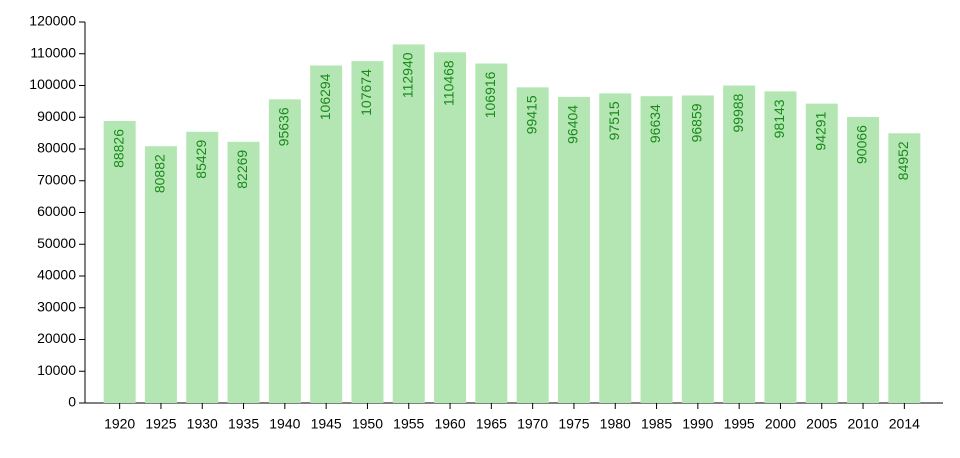 Image resolution: width=960 pixels, height=458 pixels. I want to click on x-tick-label: 2005, so click(821, 424).